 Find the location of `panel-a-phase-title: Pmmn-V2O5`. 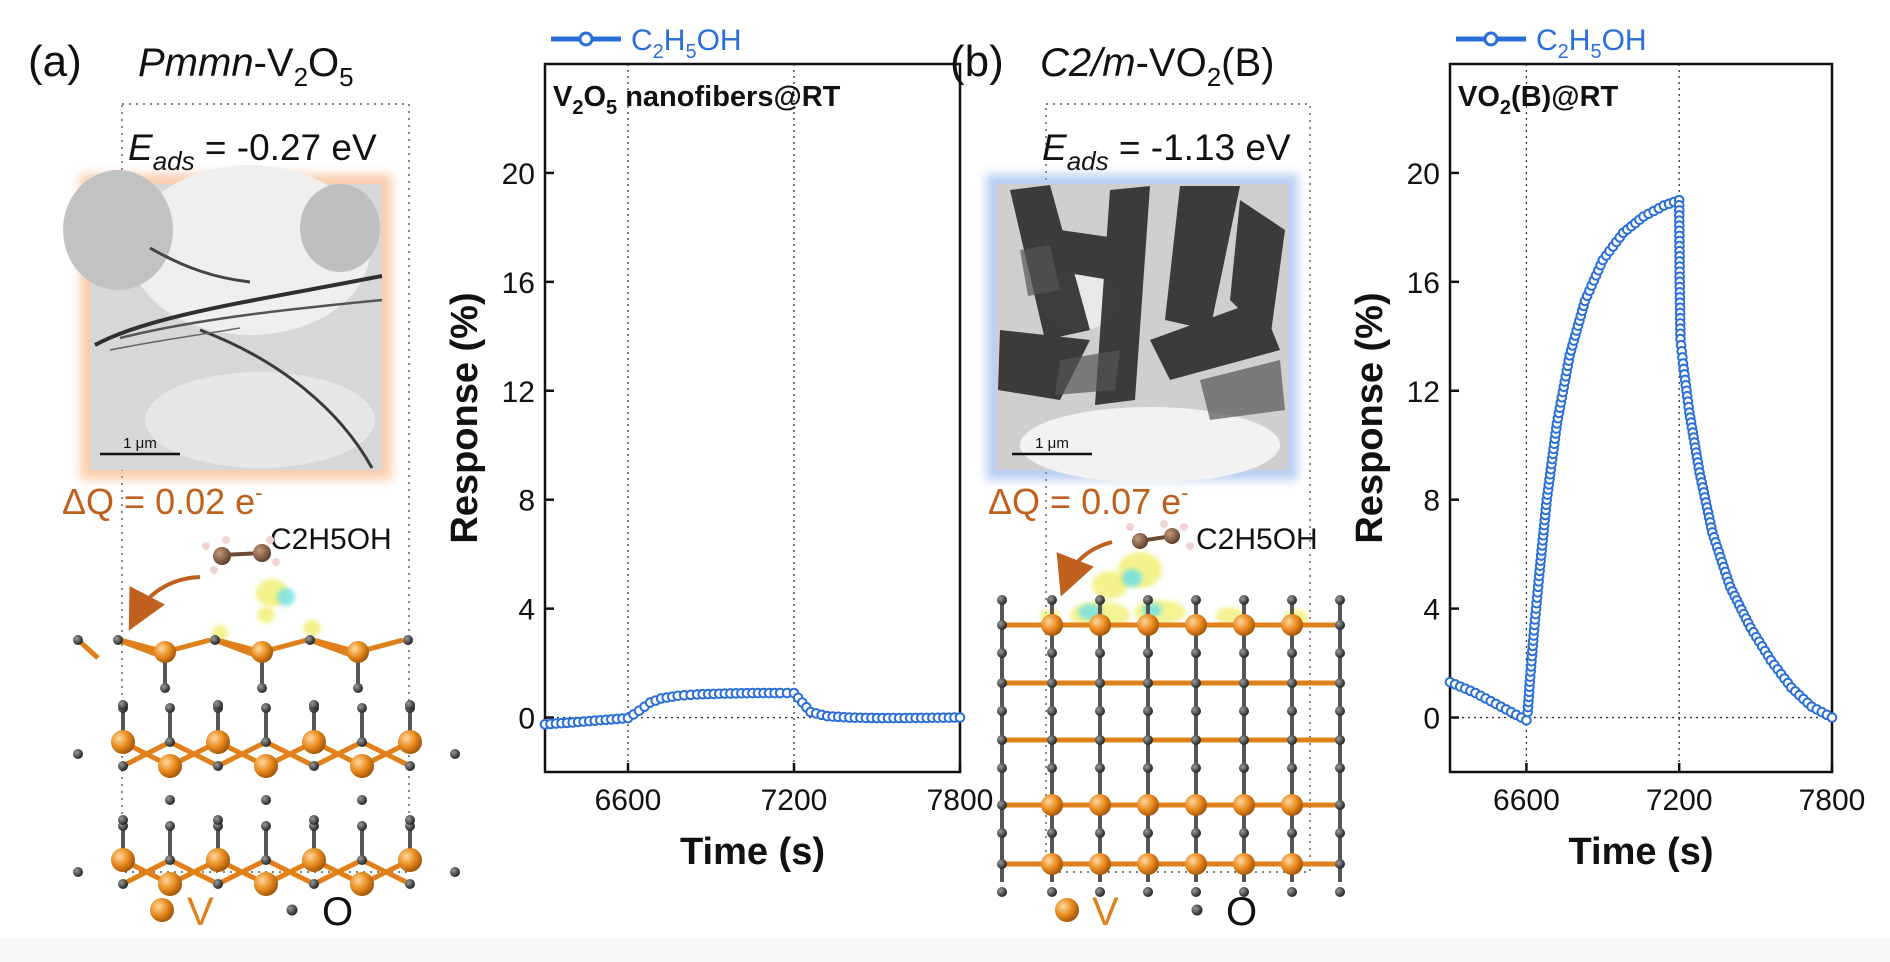

panel-a-phase-title: Pmmn-V2O5 is located at coordinates (246, 66).